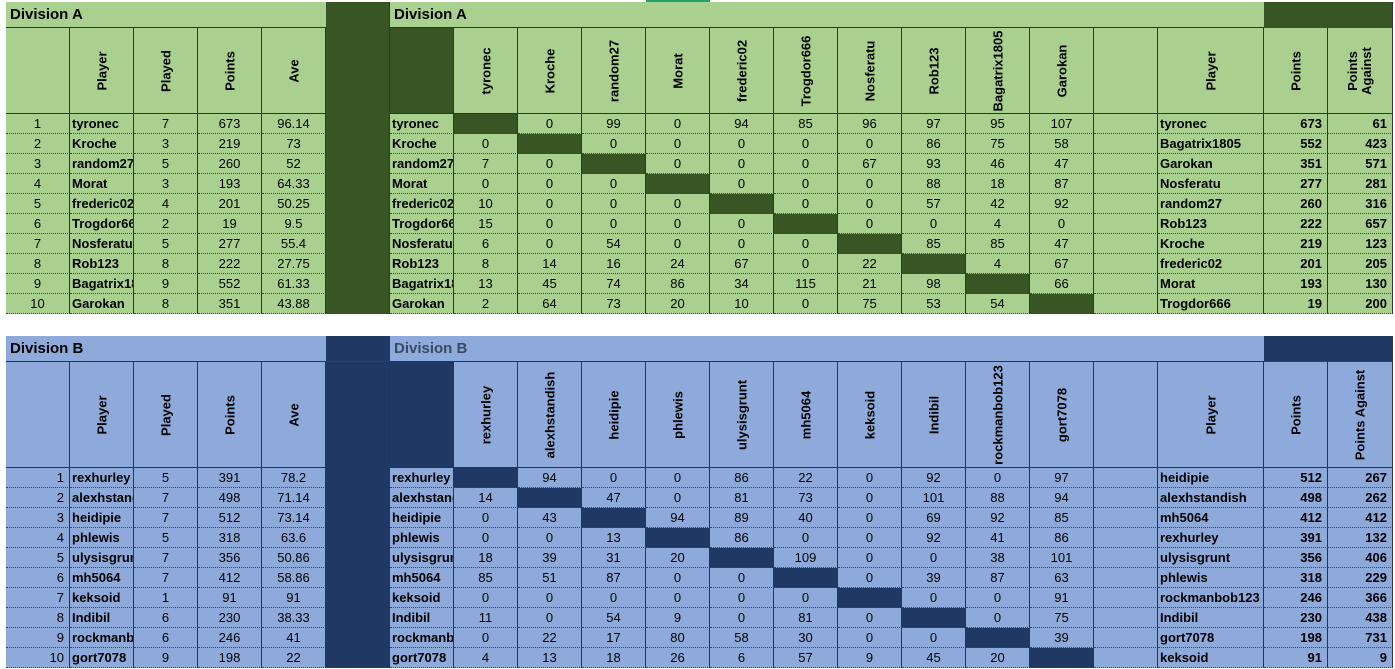 Image resolution: width=1395 pixels, height=669 pixels. What do you see at coordinates (870, 71) in the screenshot?
I see `matrix-column-header: Nosferatu` at bounding box center [870, 71].